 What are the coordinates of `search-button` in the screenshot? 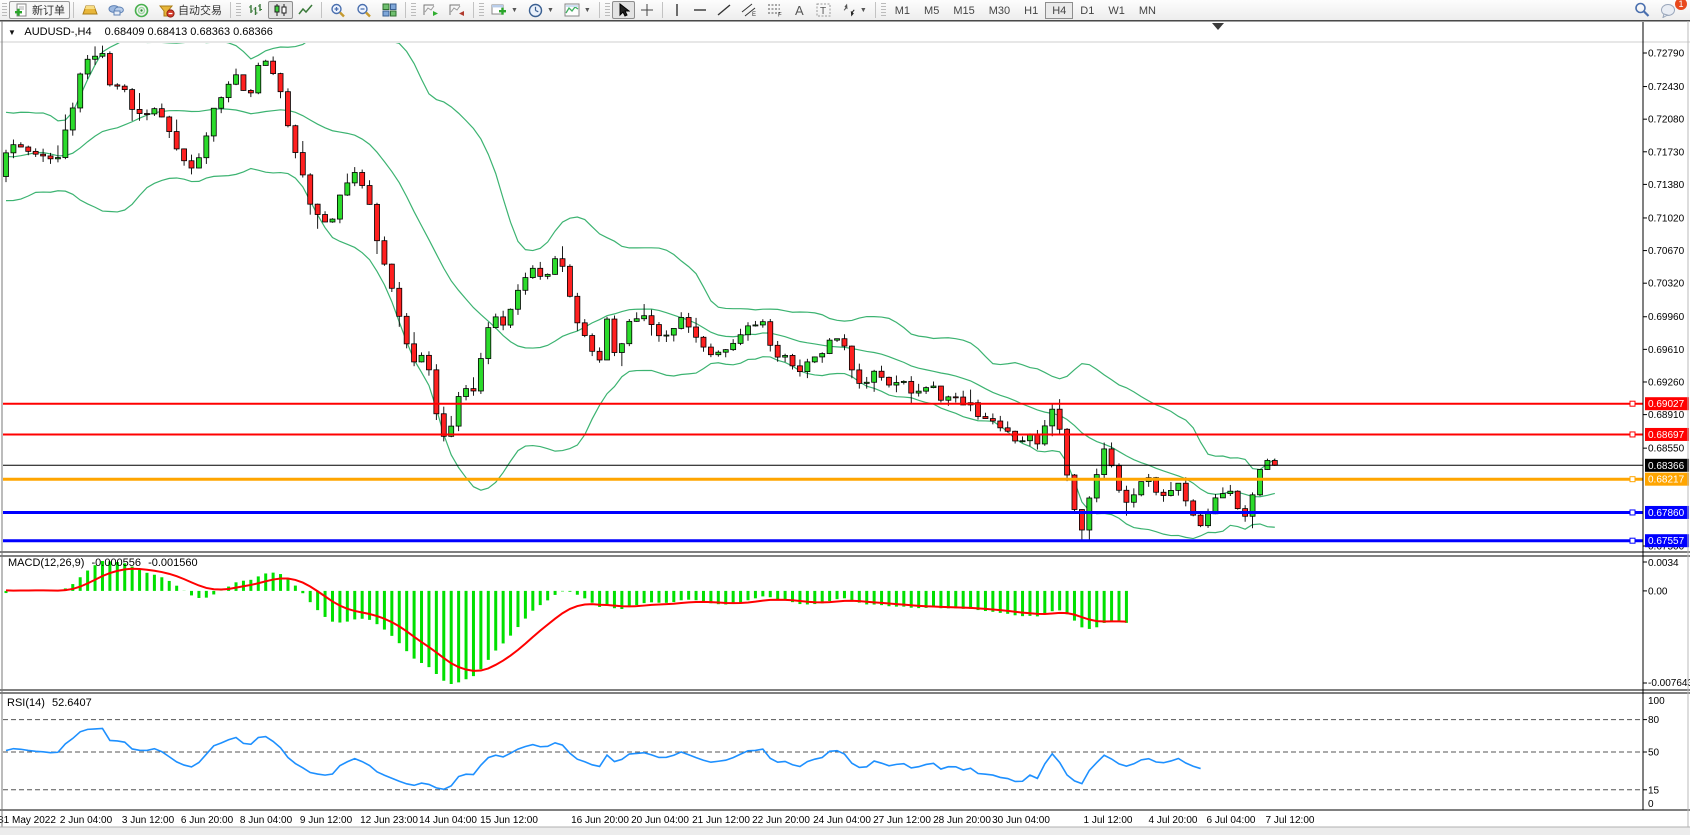 It's located at (1642, 10).